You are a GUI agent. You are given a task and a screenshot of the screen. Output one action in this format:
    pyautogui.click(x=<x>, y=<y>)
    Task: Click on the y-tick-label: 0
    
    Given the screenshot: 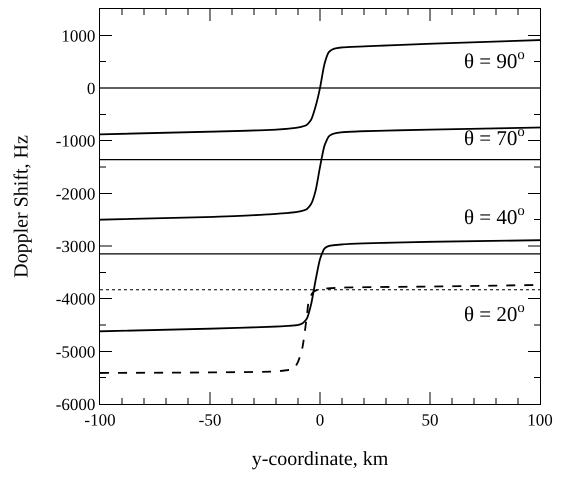 What is the action you would take?
    pyautogui.click(x=91, y=88)
    